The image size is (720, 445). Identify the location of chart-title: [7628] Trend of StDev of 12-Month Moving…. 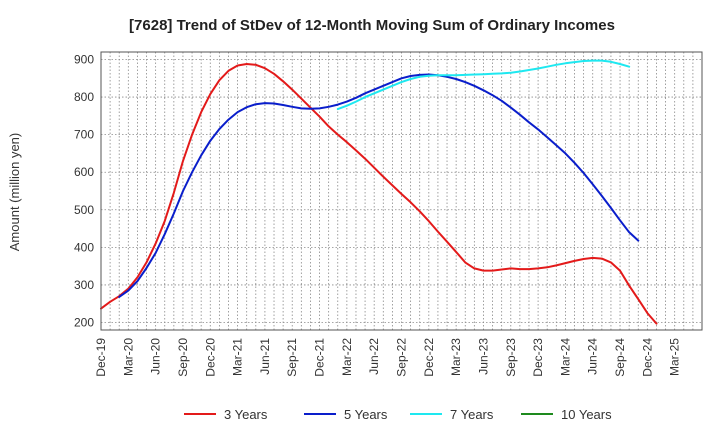
(372, 25).